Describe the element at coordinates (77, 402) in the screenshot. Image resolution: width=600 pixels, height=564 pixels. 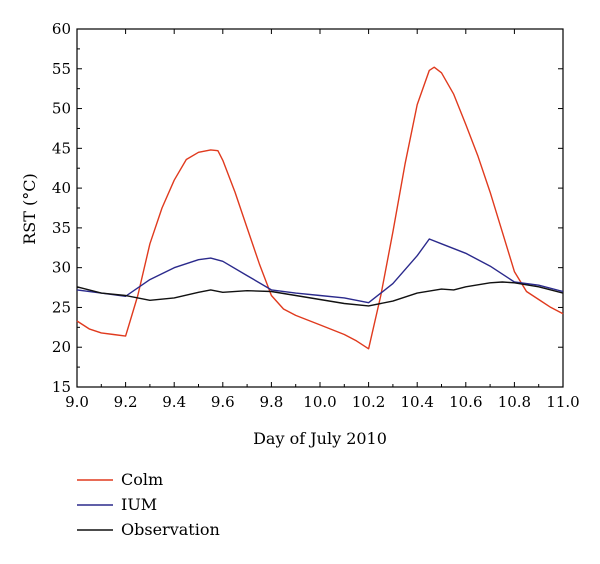
I see `x-tick-label: 9.0` at that location.